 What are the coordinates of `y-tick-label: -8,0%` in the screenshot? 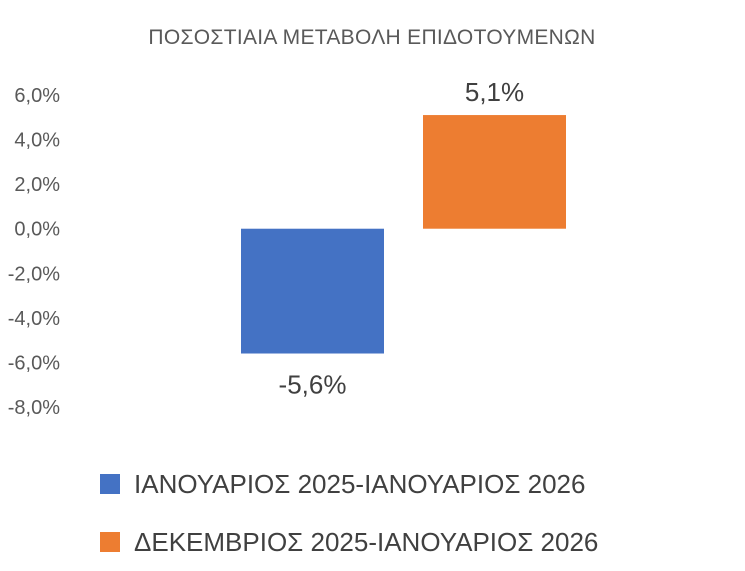 It's located at (34, 408).